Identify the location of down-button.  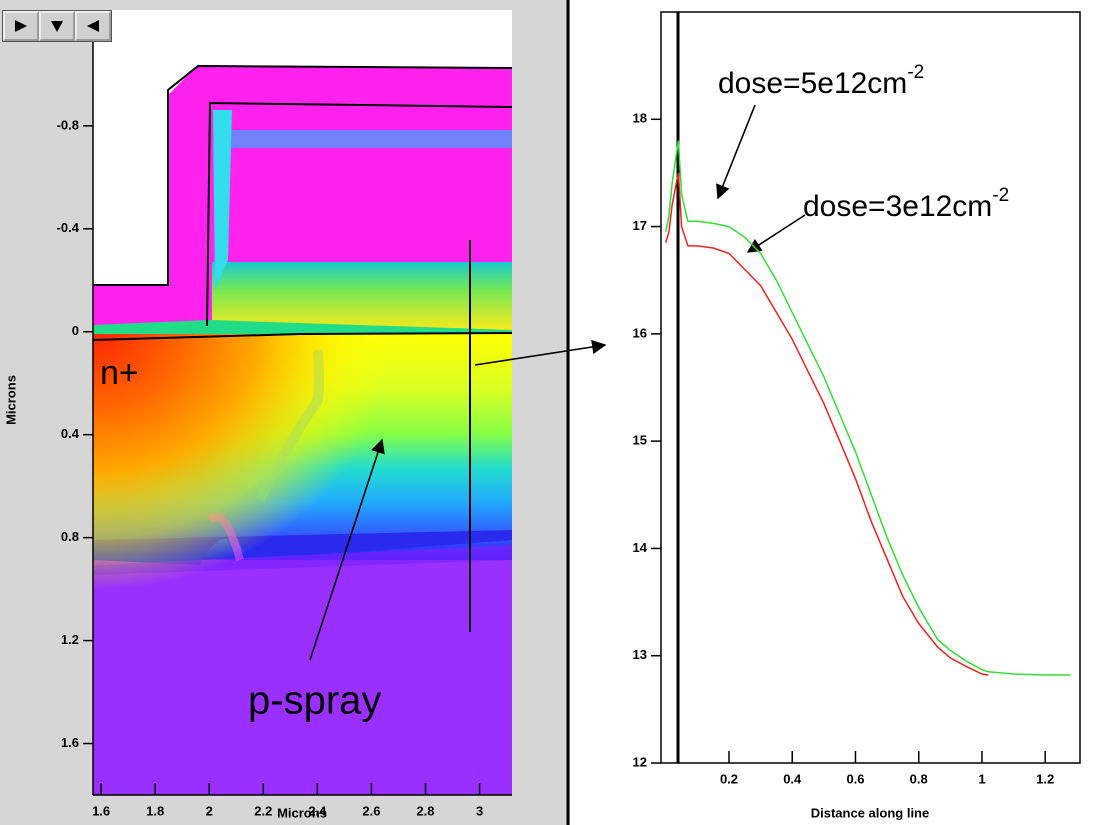
(57, 26).